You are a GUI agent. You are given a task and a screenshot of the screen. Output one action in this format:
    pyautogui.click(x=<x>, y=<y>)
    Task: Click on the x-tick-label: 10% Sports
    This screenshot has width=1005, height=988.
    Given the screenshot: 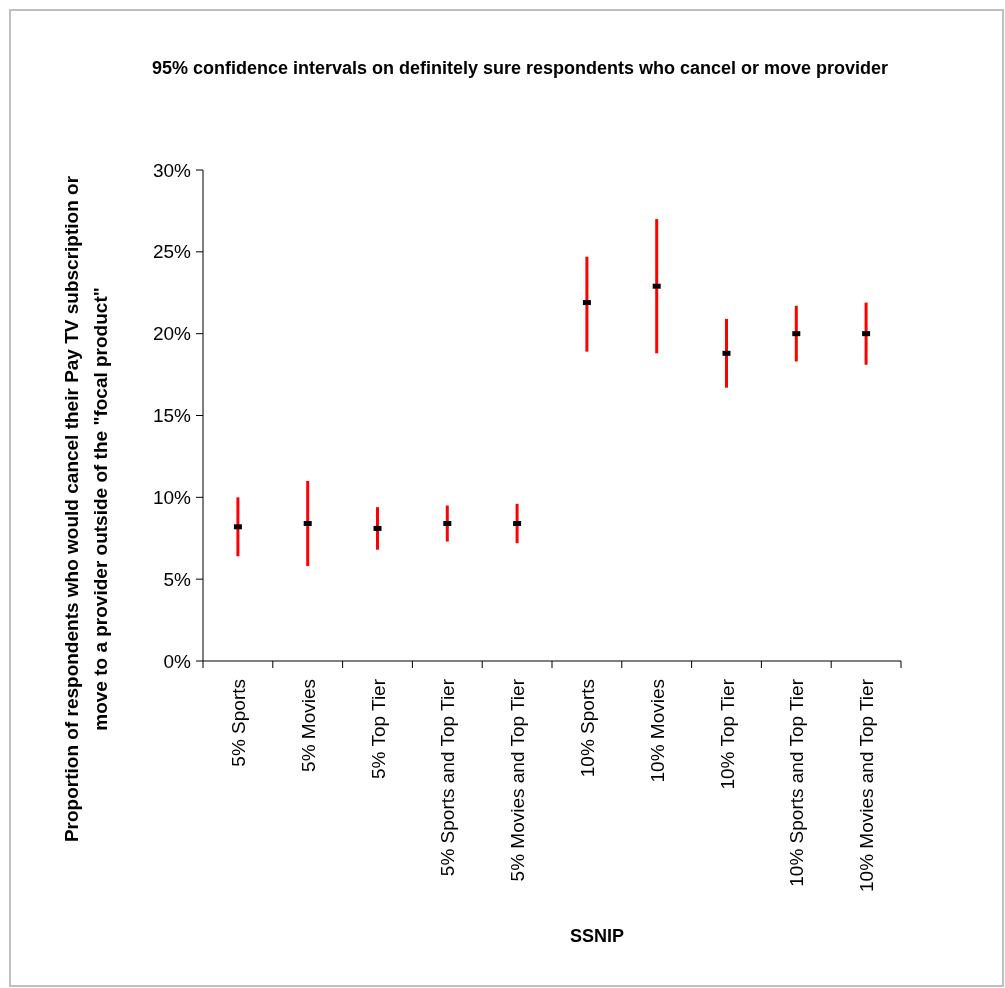 What is the action you would take?
    pyautogui.click(x=587, y=728)
    